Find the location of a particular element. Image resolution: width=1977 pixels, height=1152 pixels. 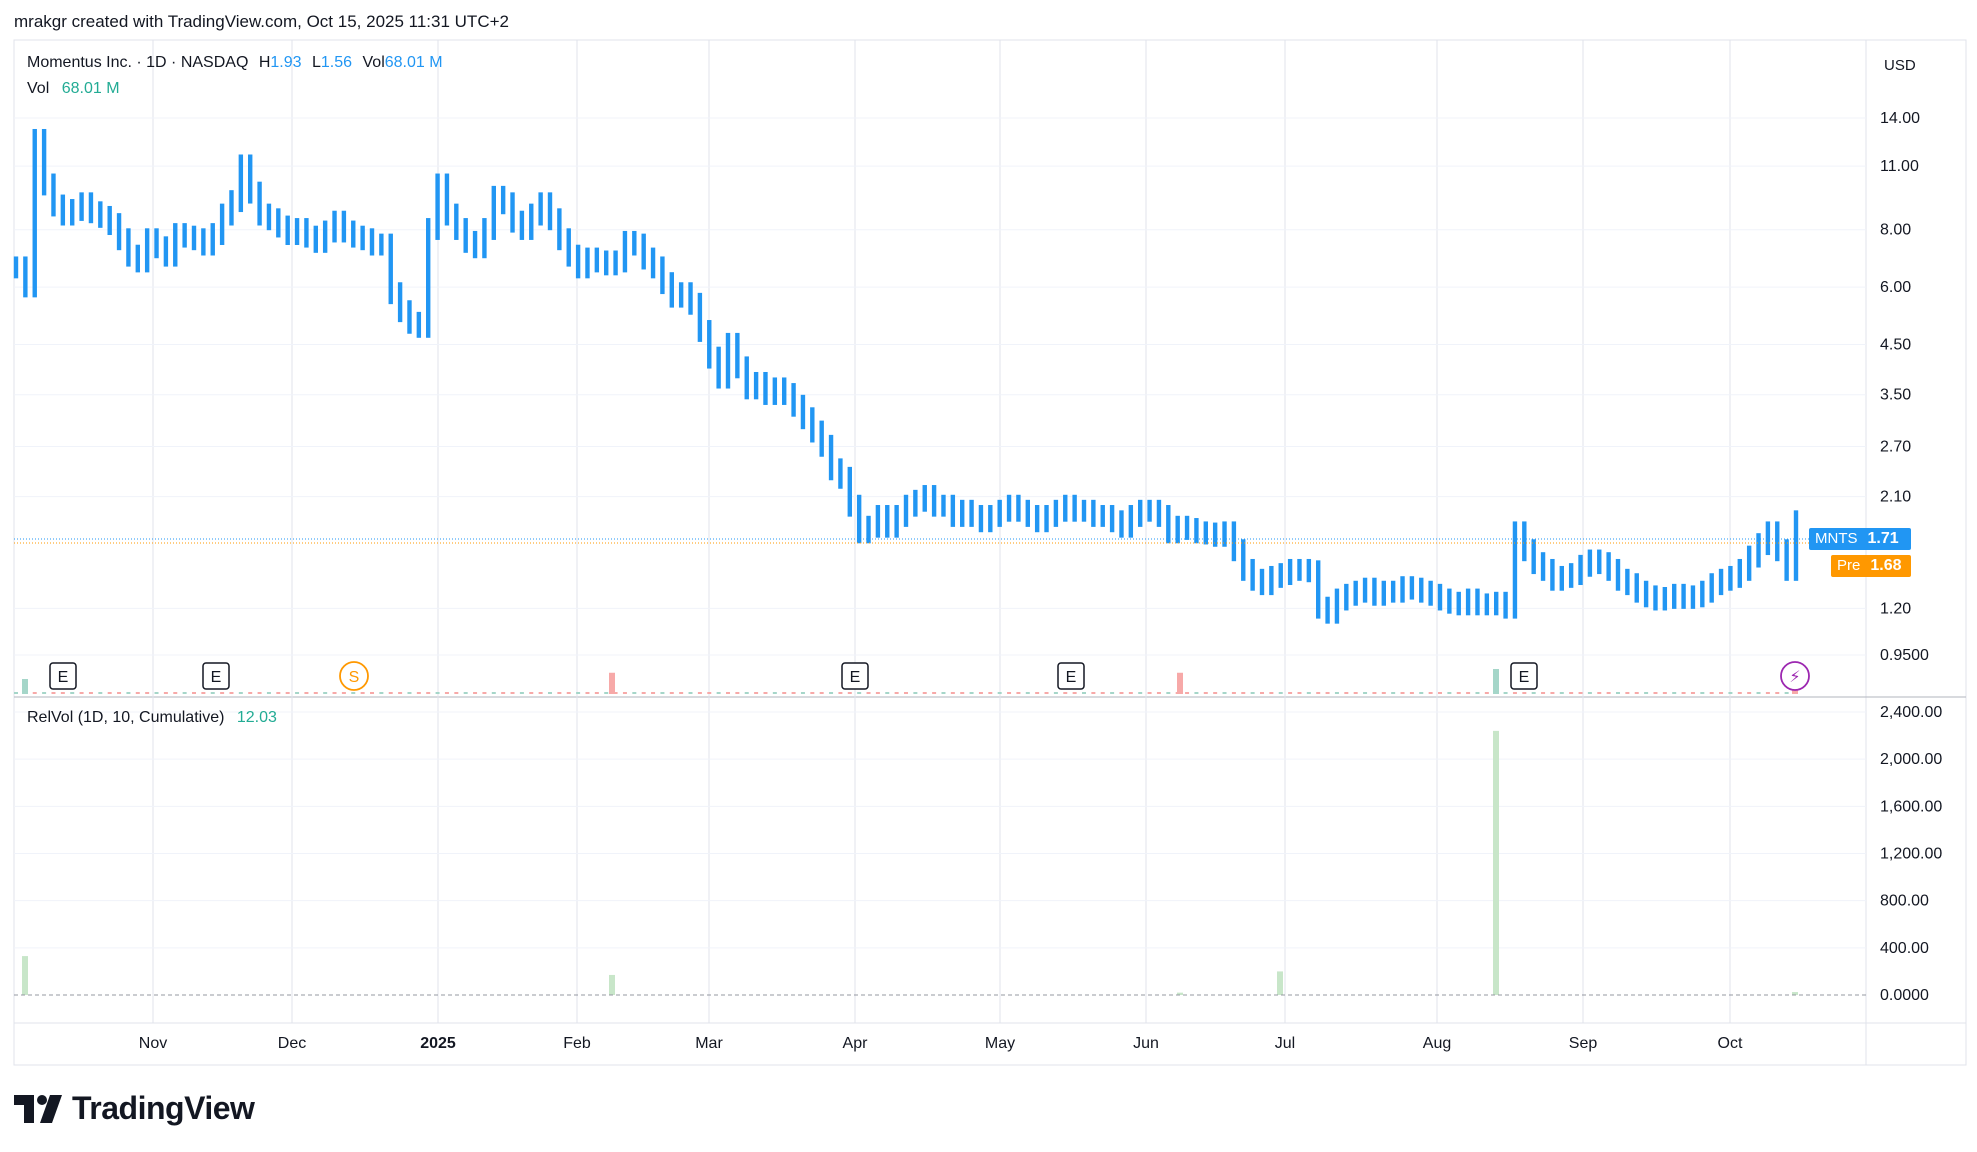

event-markers: E E S E E E ⚡ is located at coordinates (929, 676).